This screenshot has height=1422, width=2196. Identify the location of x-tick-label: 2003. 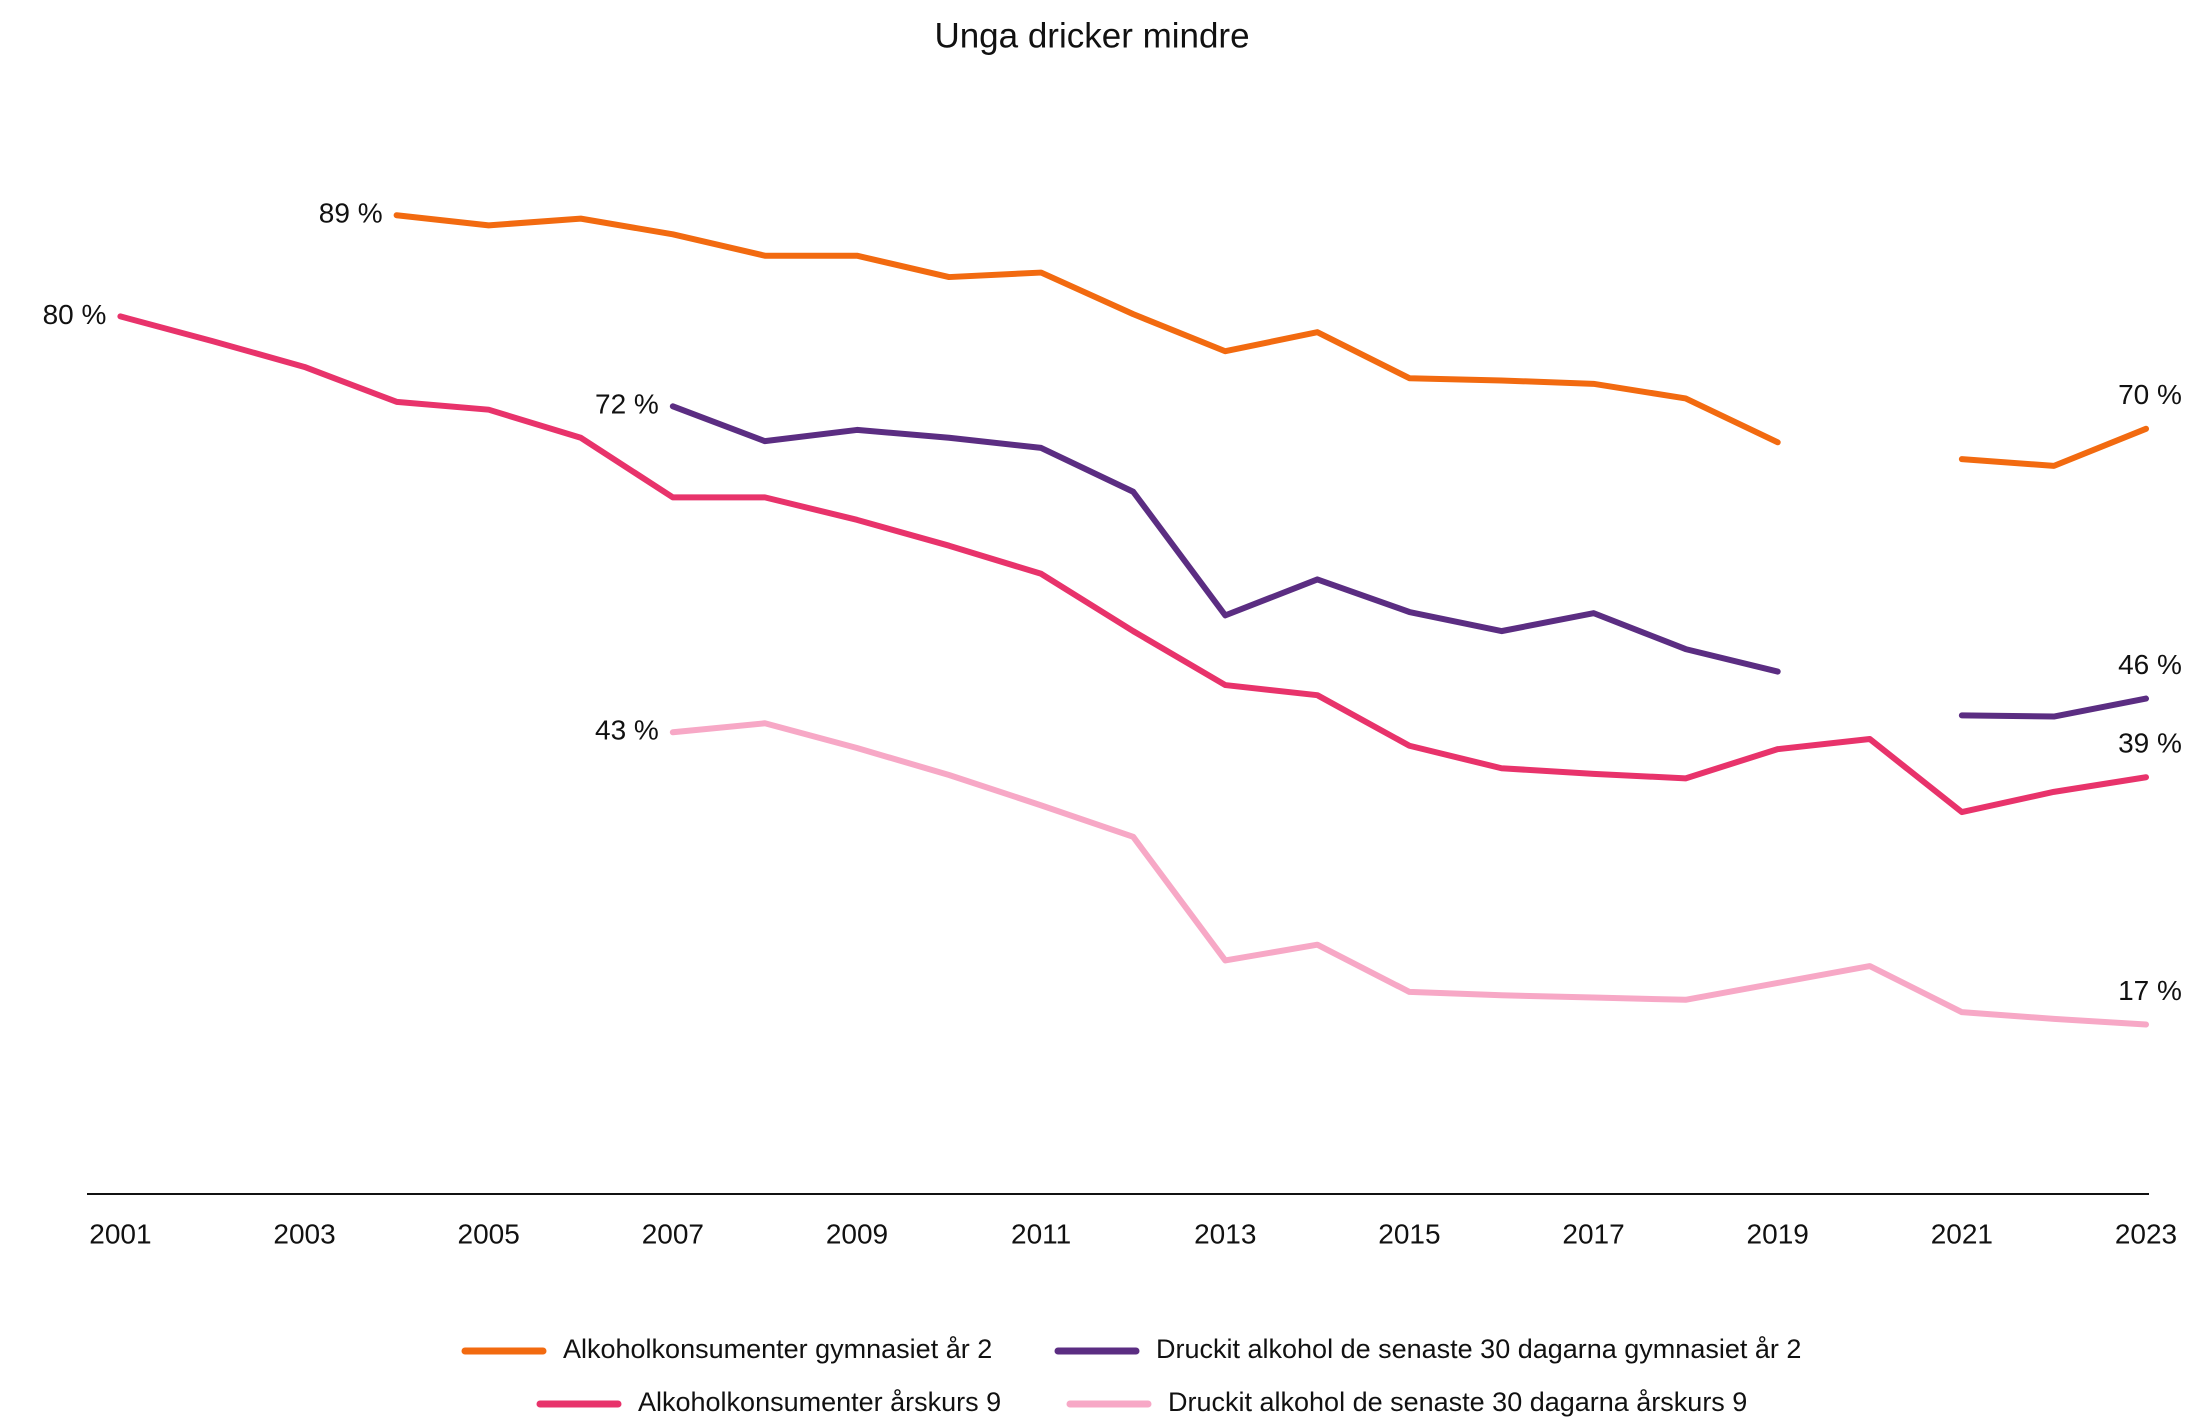
(304, 1233).